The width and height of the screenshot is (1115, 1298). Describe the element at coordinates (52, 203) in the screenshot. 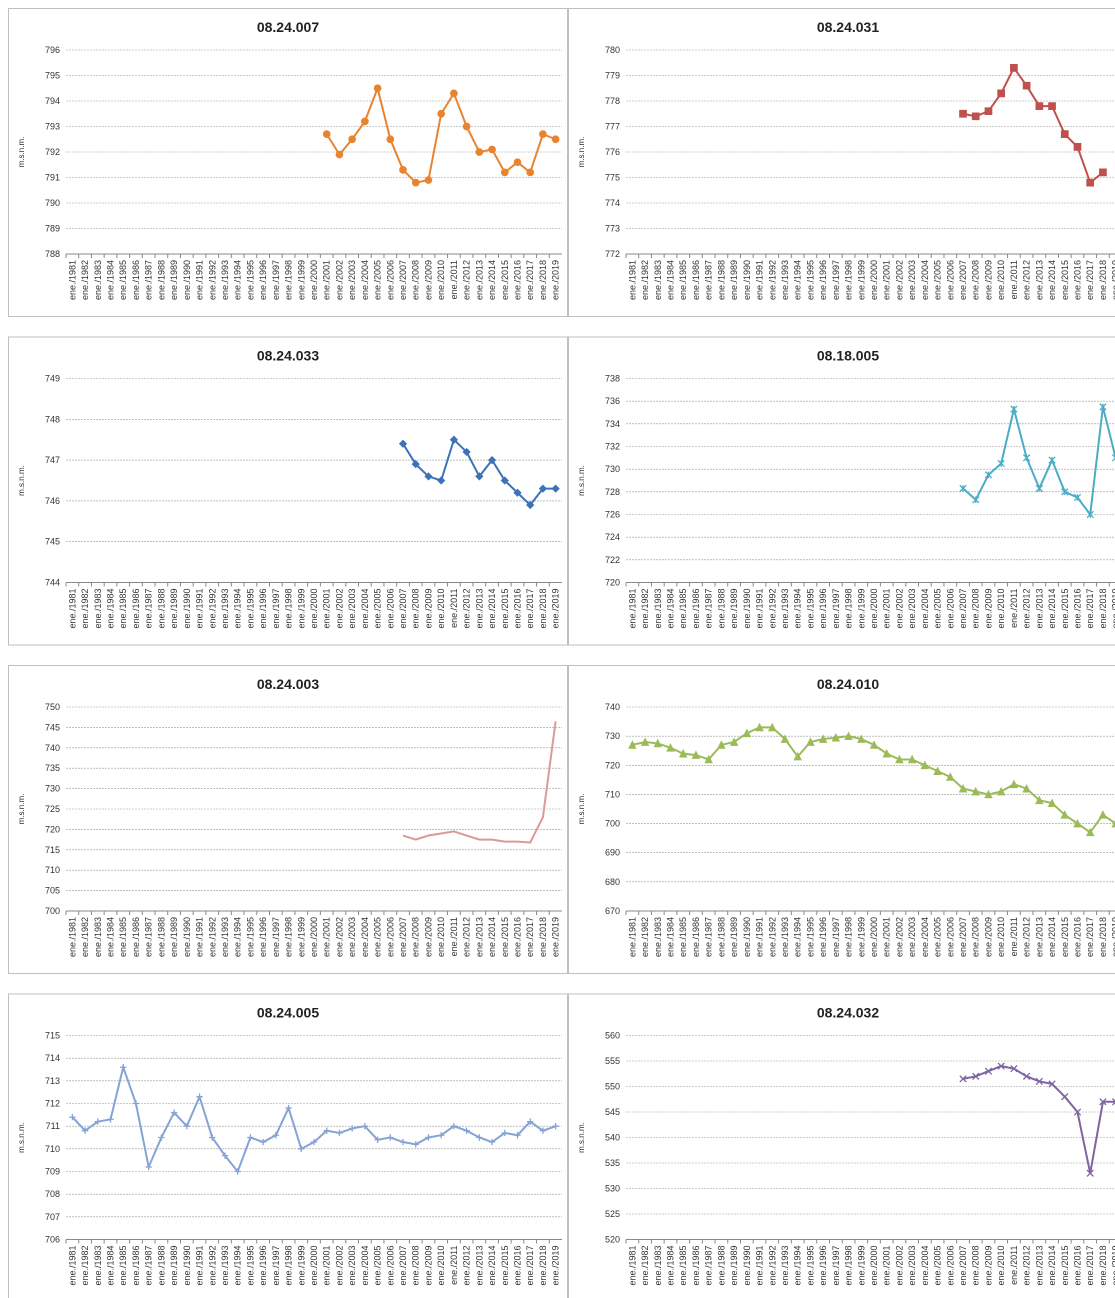

I see `y-tick-label: 790` at that location.